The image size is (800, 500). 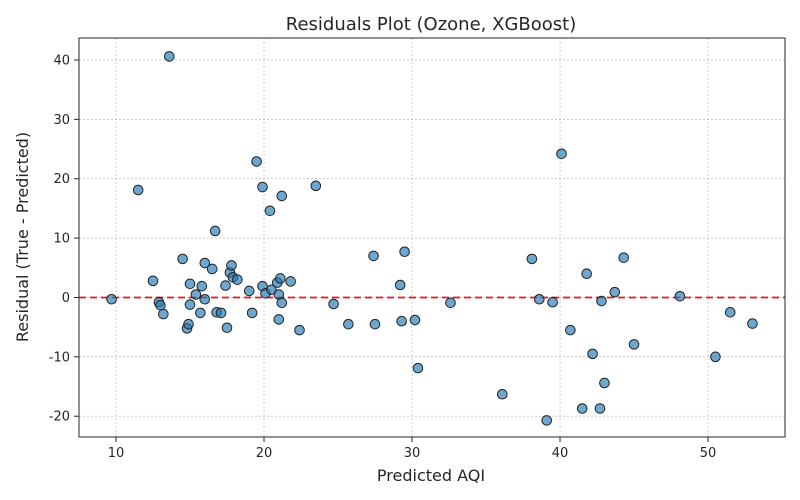 What do you see at coordinates (431, 24) in the screenshot?
I see `chart-title: Residuals Plot (Ozone, XGBoost)` at bounding box center [431, 24].